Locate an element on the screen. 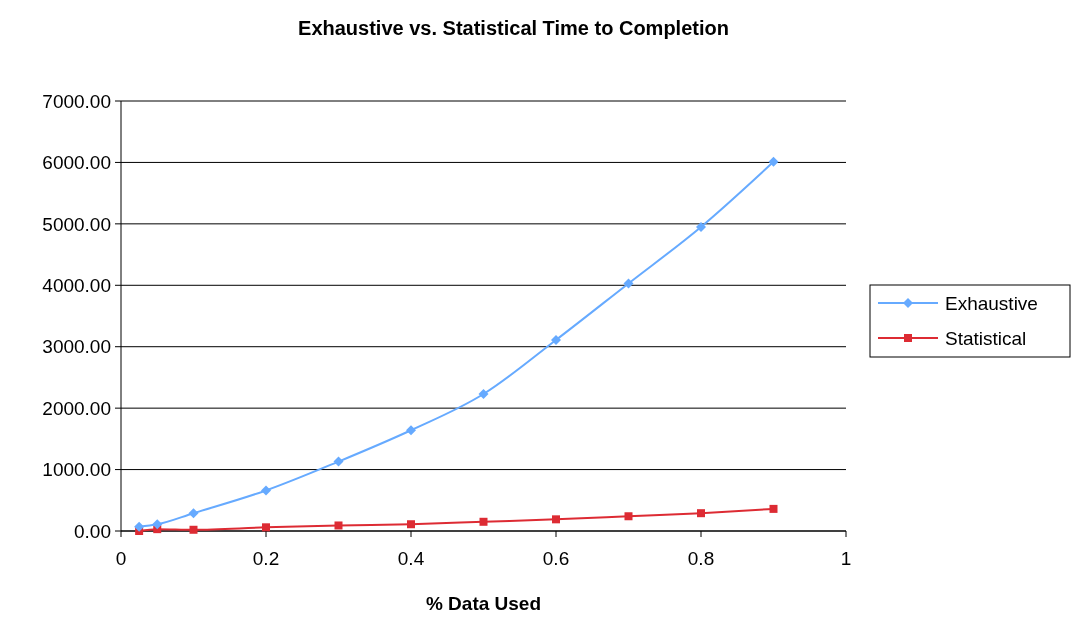 This screenshot has height=619, width=1083. y-tick-label: 1000.00 is located at coordinates (76, 470).